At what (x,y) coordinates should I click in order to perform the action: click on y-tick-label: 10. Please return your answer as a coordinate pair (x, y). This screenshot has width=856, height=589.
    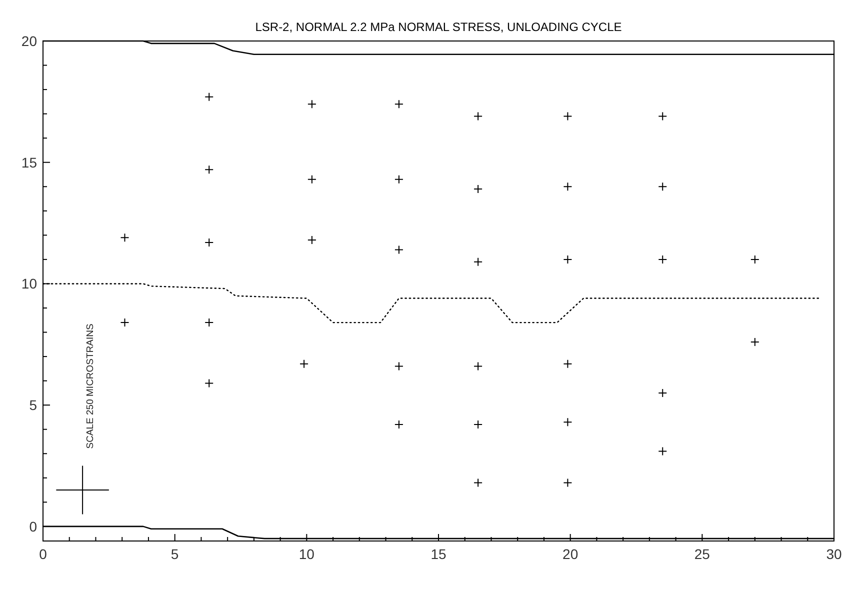
    Looking at the image, I should click on (29, 284).